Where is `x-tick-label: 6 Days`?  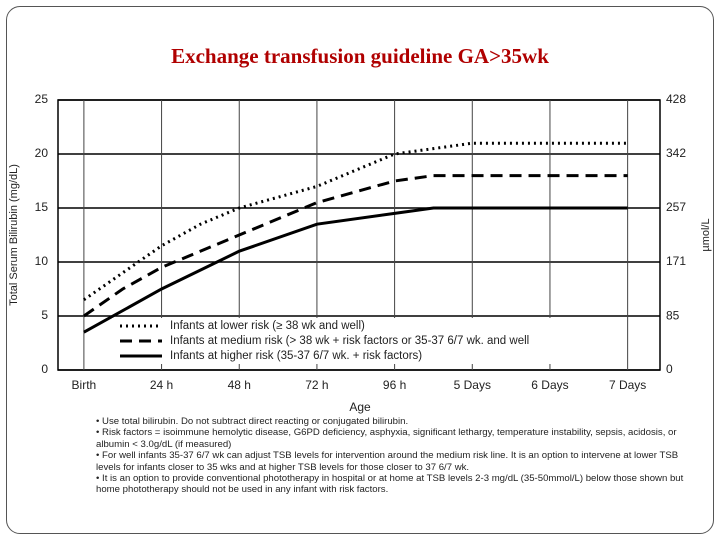
x-tick-label: 6 Days is located at coordinates (549, 385).